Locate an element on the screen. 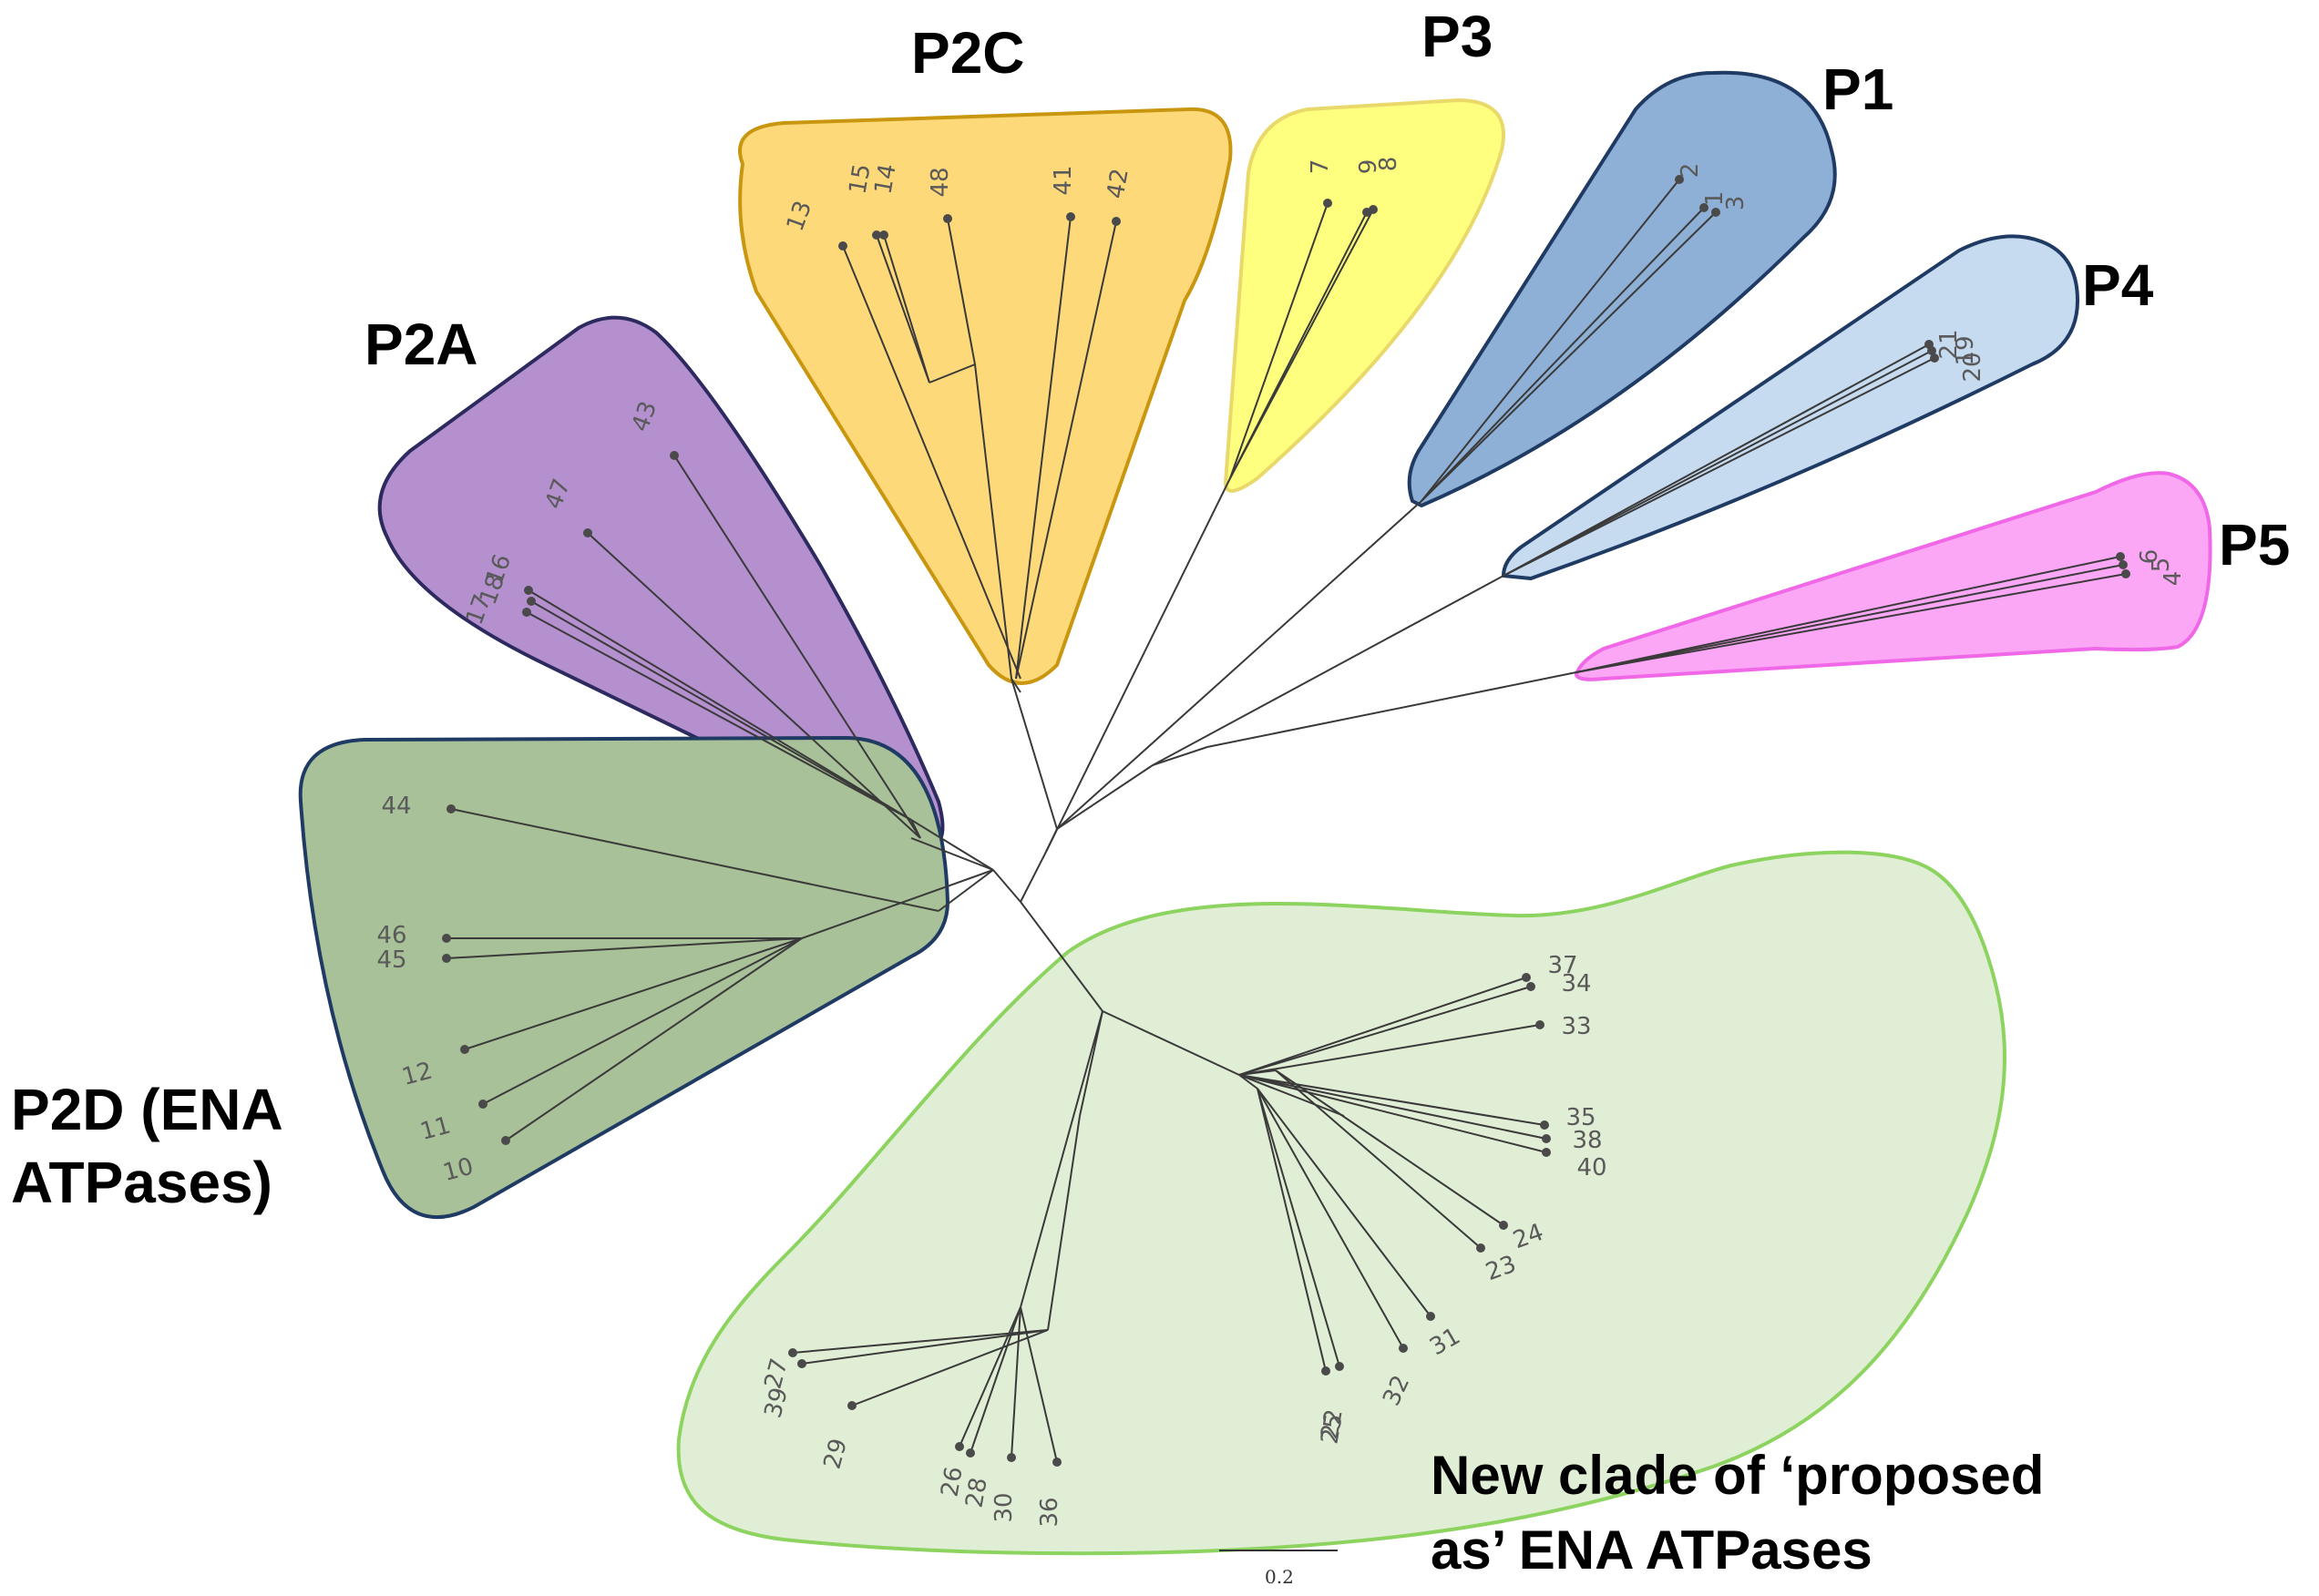 The width and height of the screenshot is (2319, 1596). clade-region-p5 is located at coordinates (1894, 576).